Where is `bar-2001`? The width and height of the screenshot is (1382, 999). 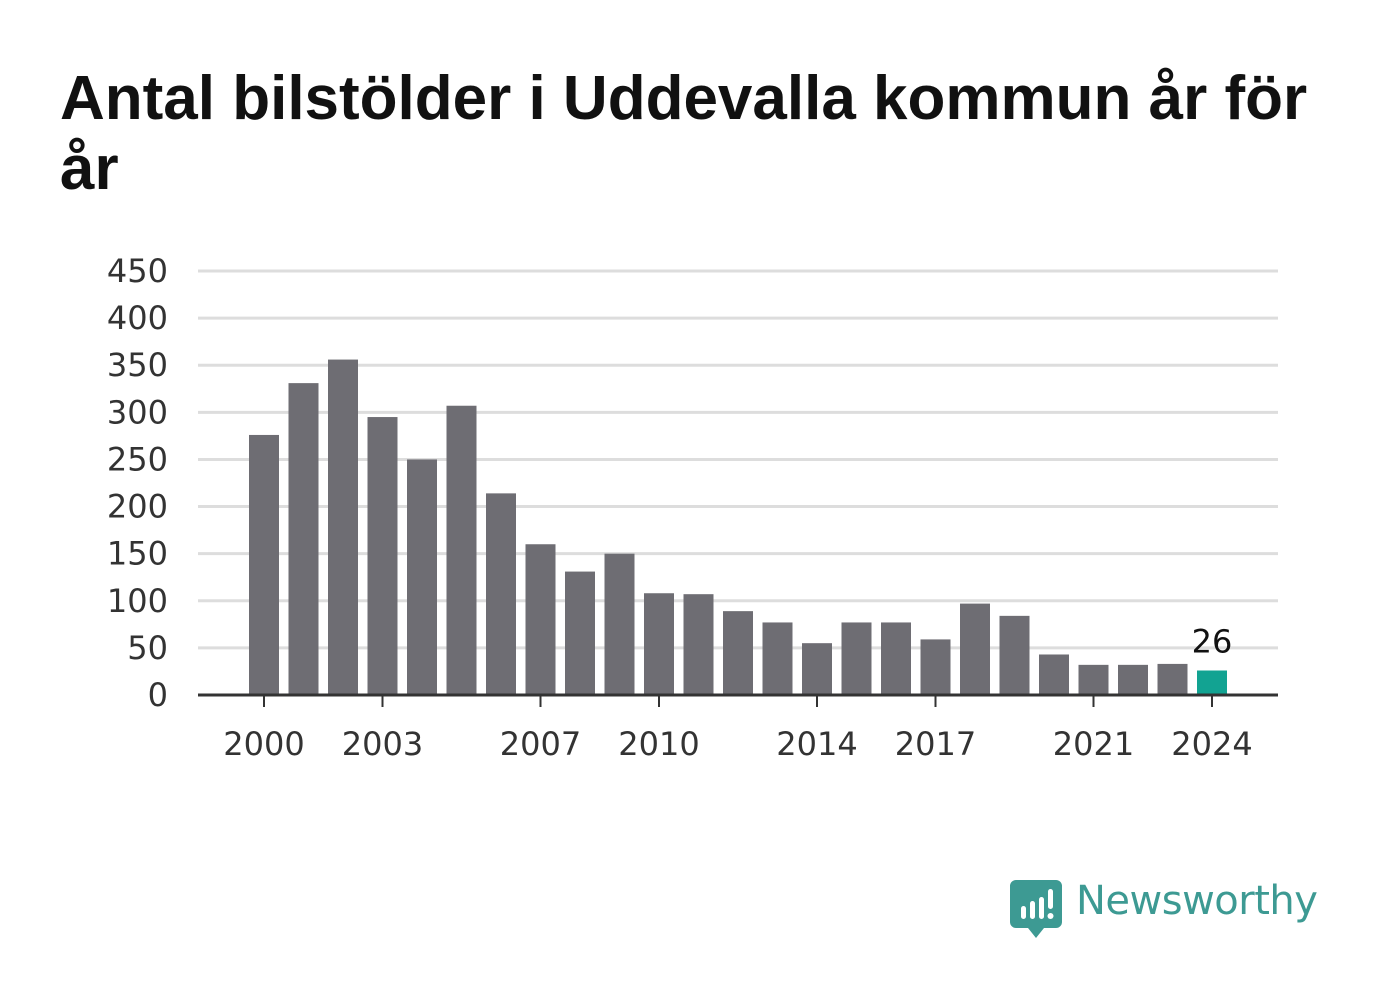
bar-2001 is located at coordinates (303, 539).